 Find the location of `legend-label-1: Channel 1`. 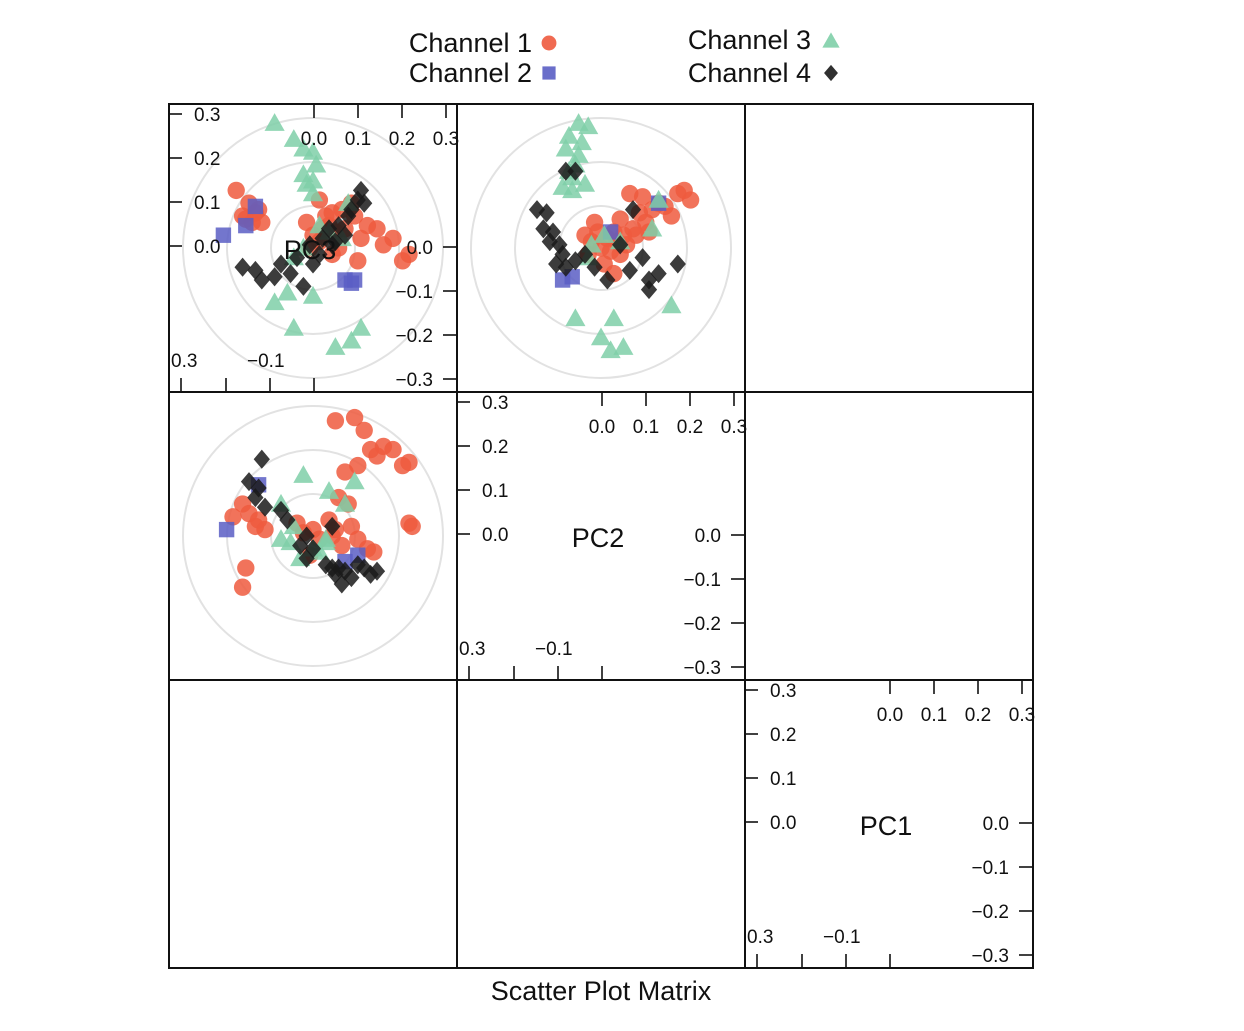

legend-label-1: Channel 1 is located at coordinates (470, 43).